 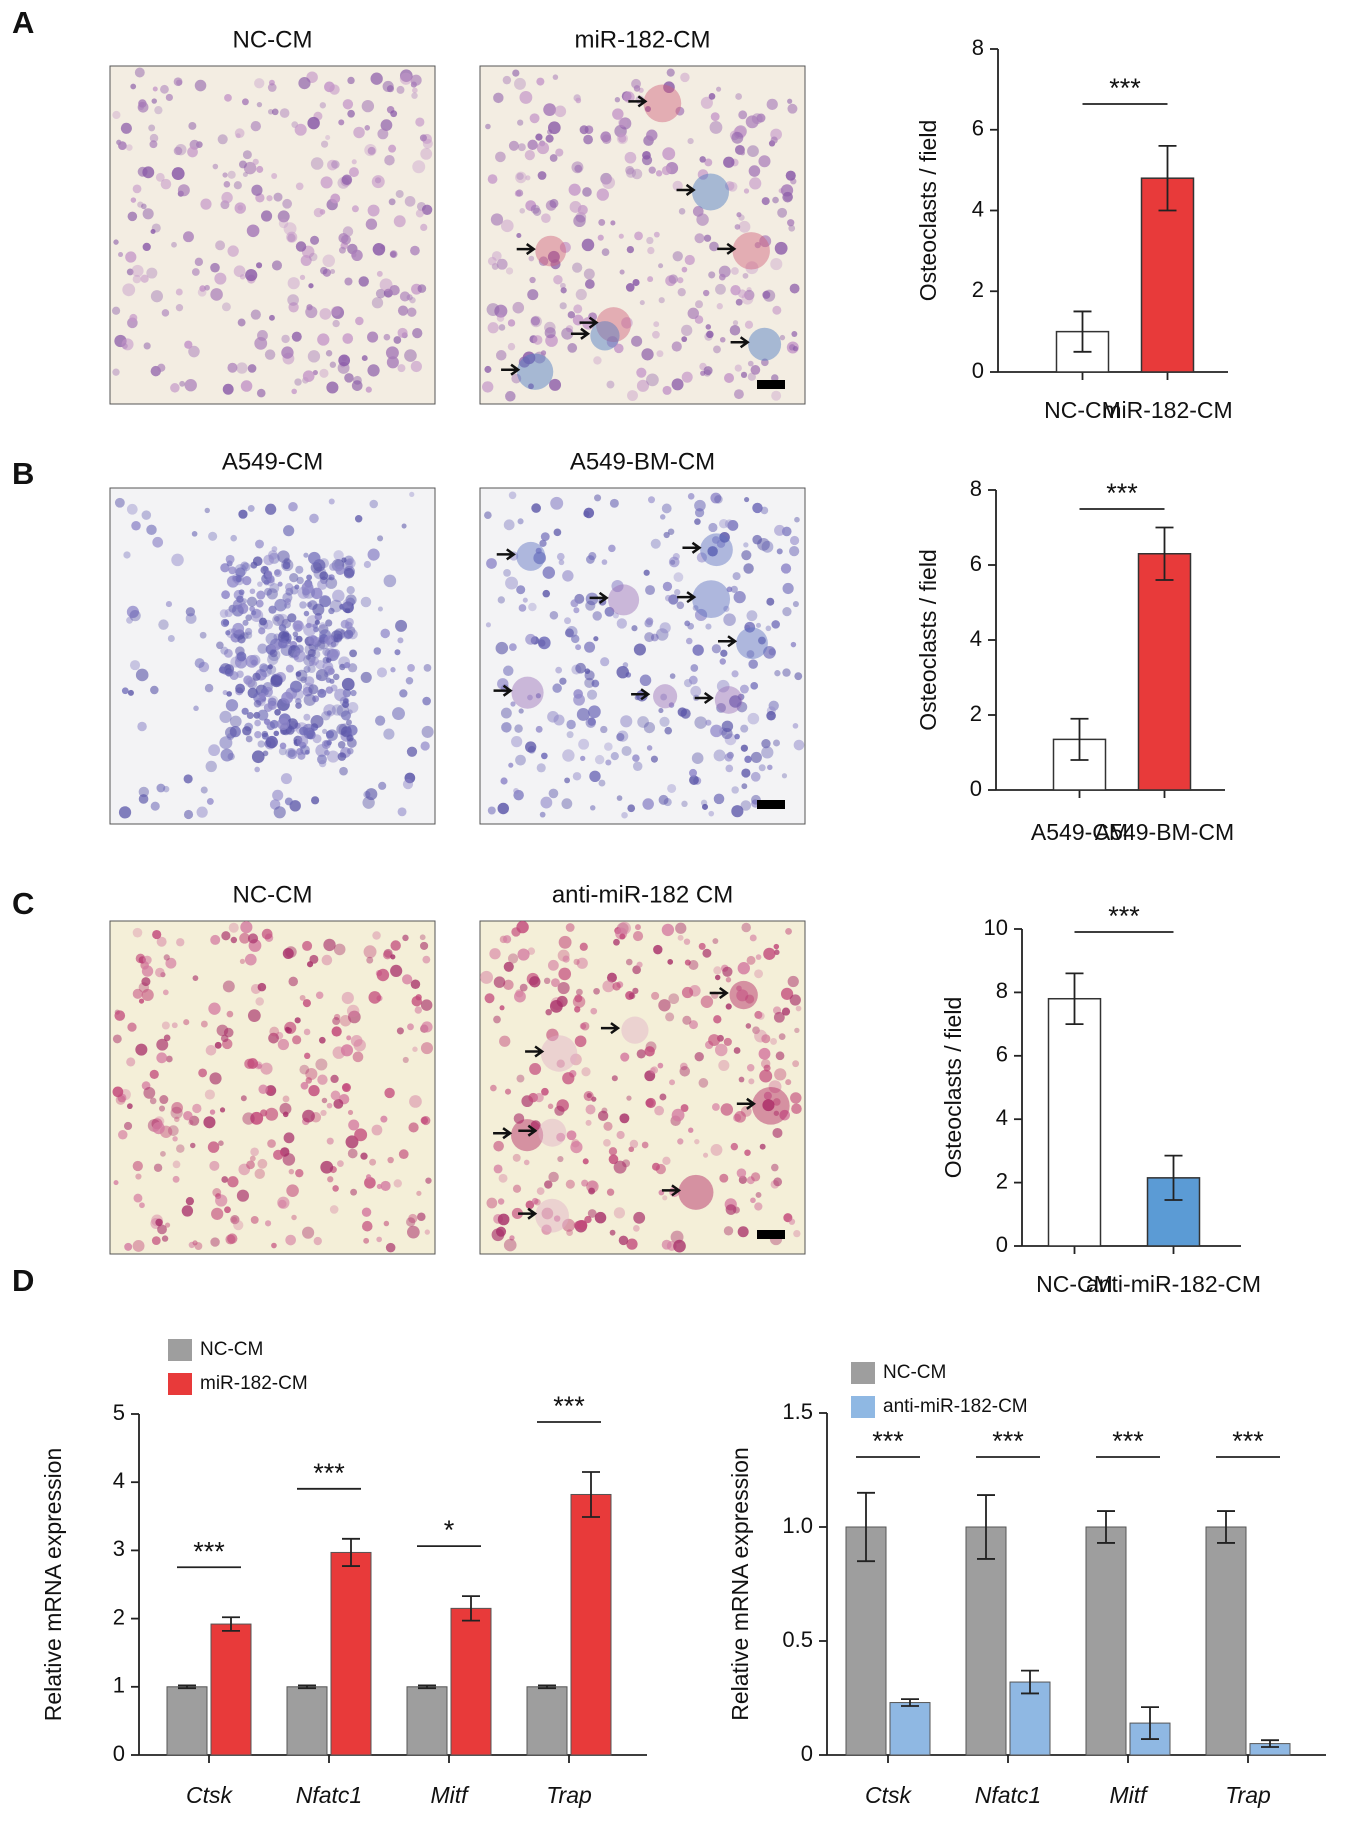 What do you see at coordinates (1106, 1527) in the screenshot?
I see `error-bar` at bounding box center [1106, 1527].